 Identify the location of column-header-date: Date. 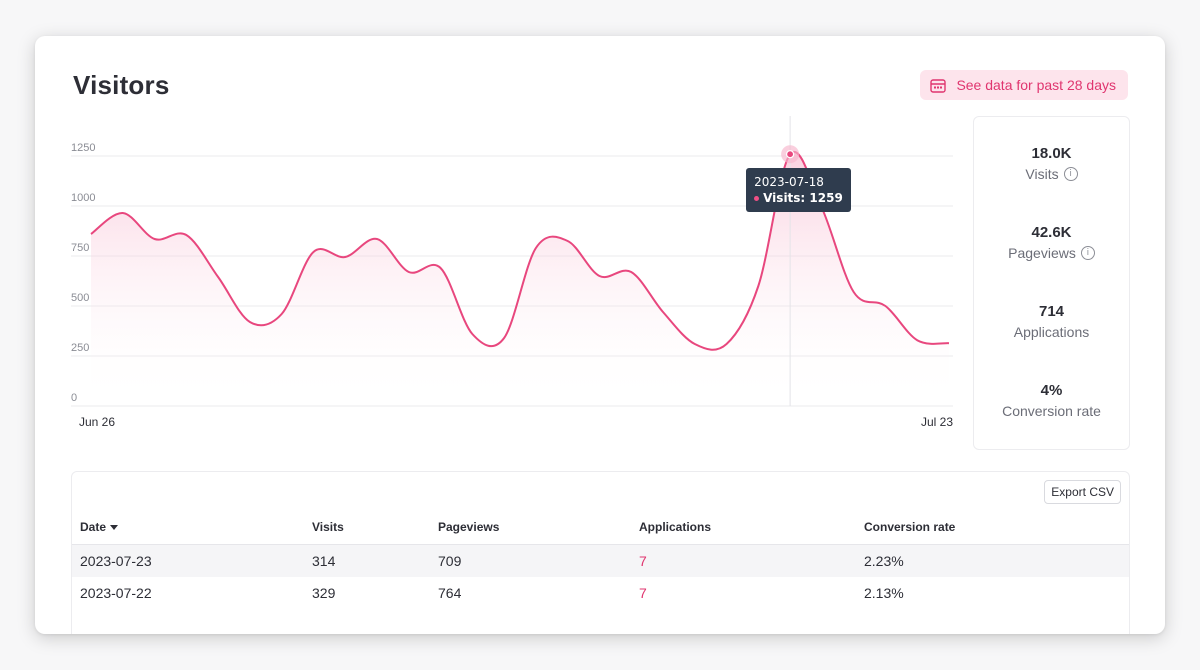
(191, 527).